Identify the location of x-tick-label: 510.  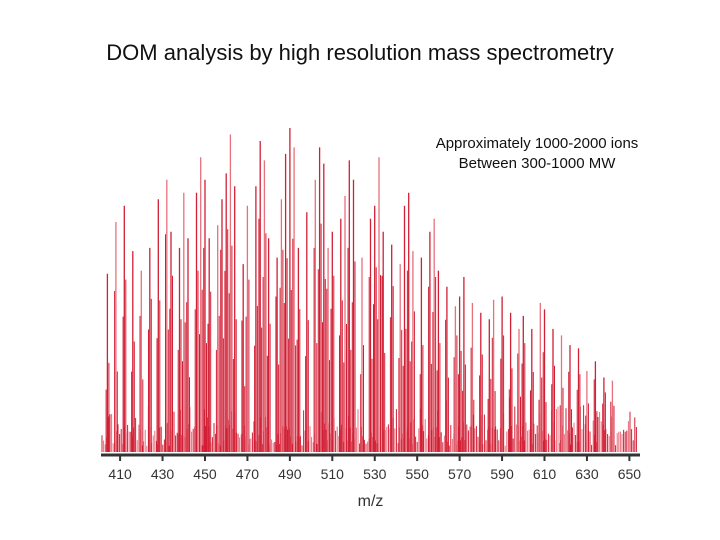
(333, 474).